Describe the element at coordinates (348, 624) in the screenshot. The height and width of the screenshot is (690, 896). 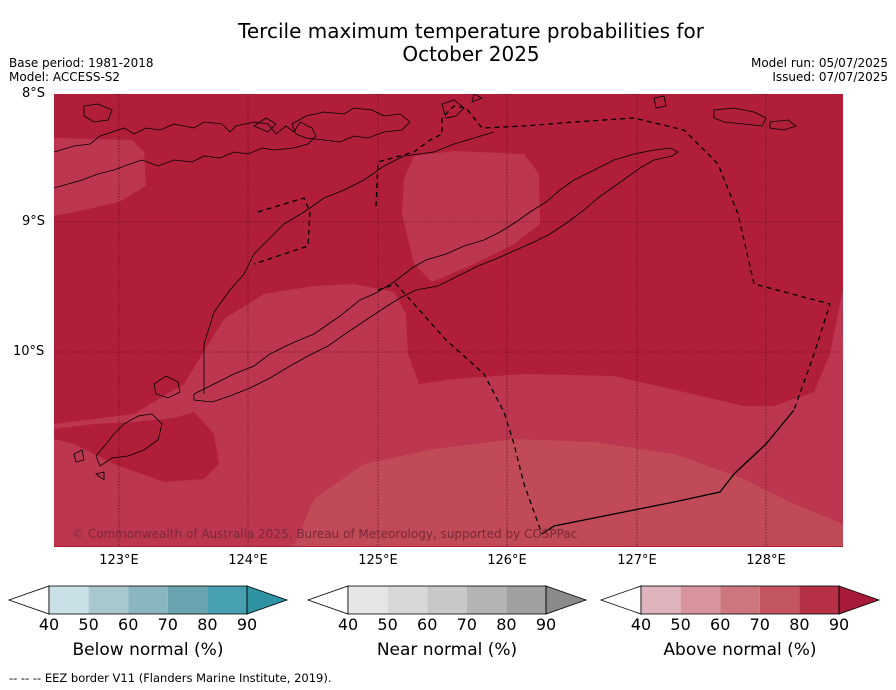
I see `colorbar-near-tick: 40` at that location.